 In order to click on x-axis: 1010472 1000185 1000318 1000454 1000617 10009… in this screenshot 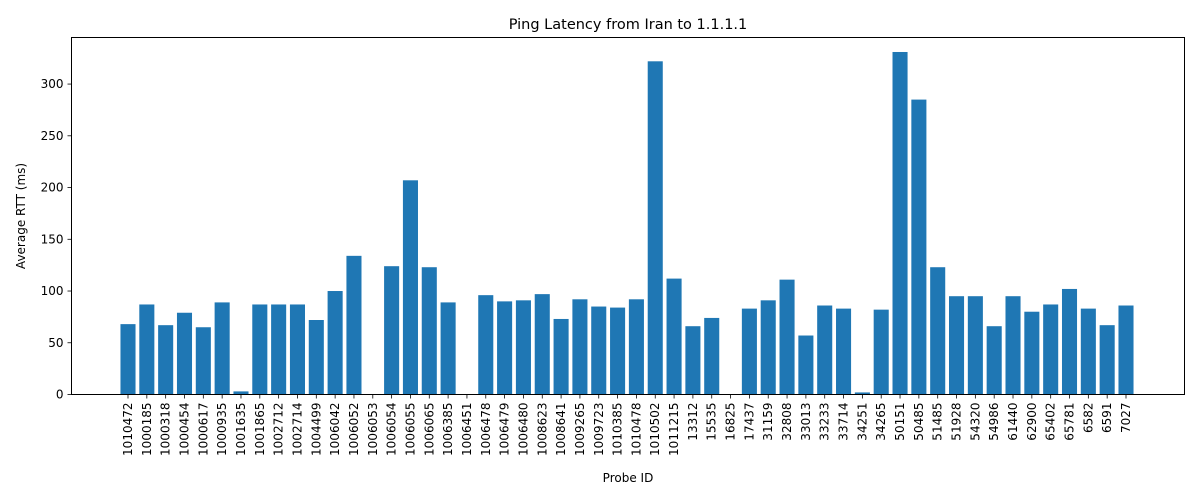, I will do `click(627, 425)`.